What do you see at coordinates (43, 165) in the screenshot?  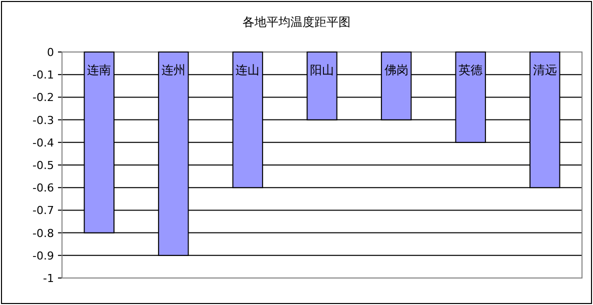 I see `y-tick-label: -0.5` at bounding box center [43, 165].